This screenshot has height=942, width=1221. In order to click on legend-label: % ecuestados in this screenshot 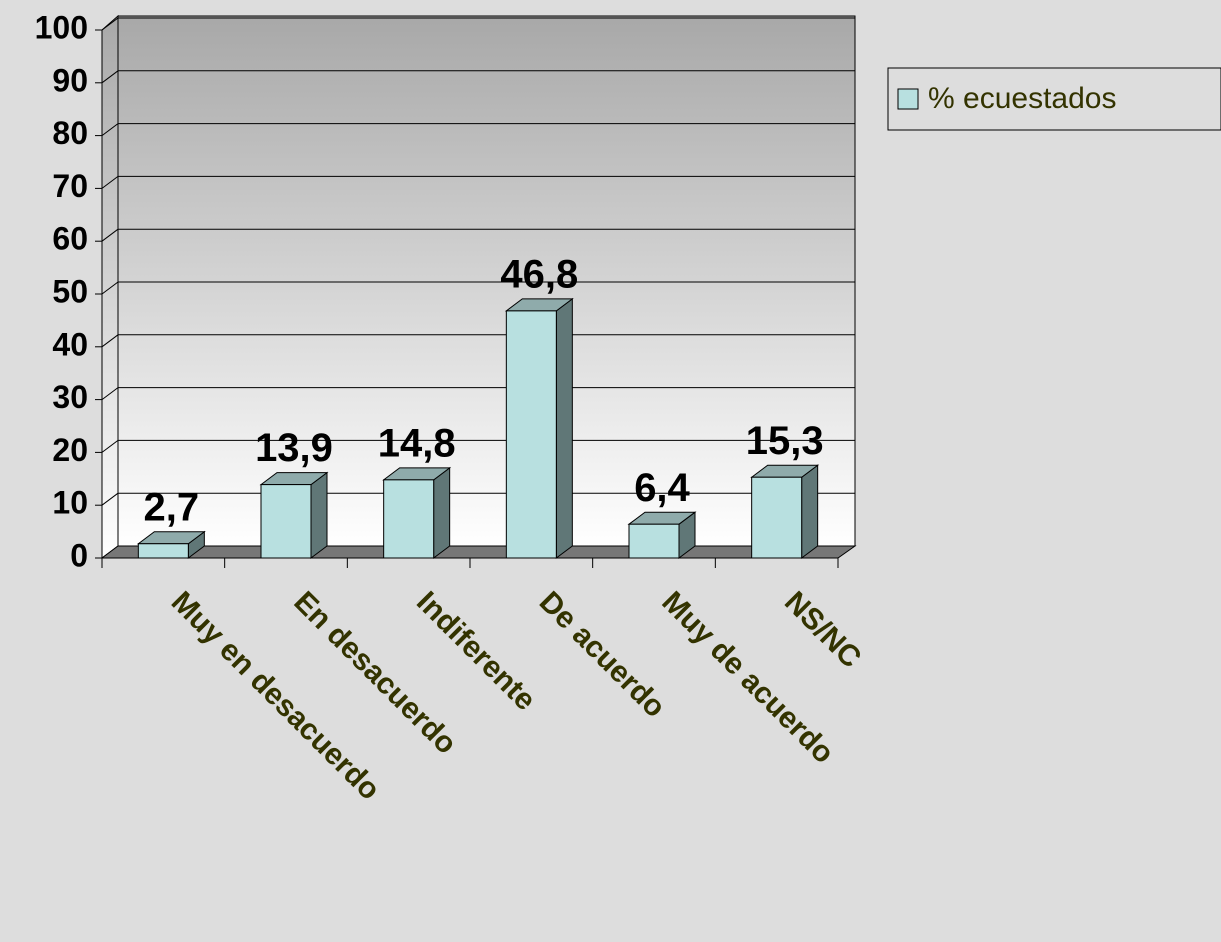, I will do `click(1022, 98)`.